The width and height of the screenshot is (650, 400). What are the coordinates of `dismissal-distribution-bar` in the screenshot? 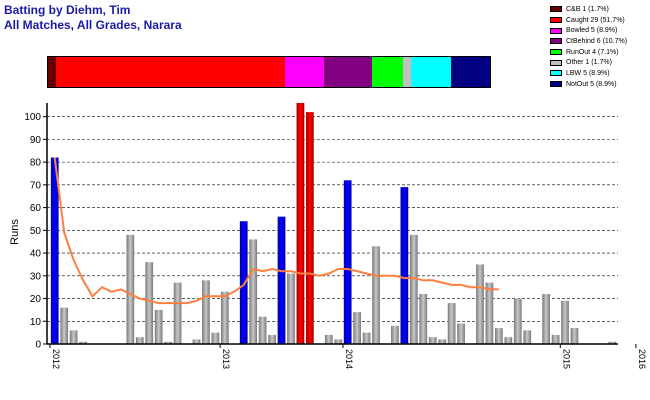 It's located at (269, 72).